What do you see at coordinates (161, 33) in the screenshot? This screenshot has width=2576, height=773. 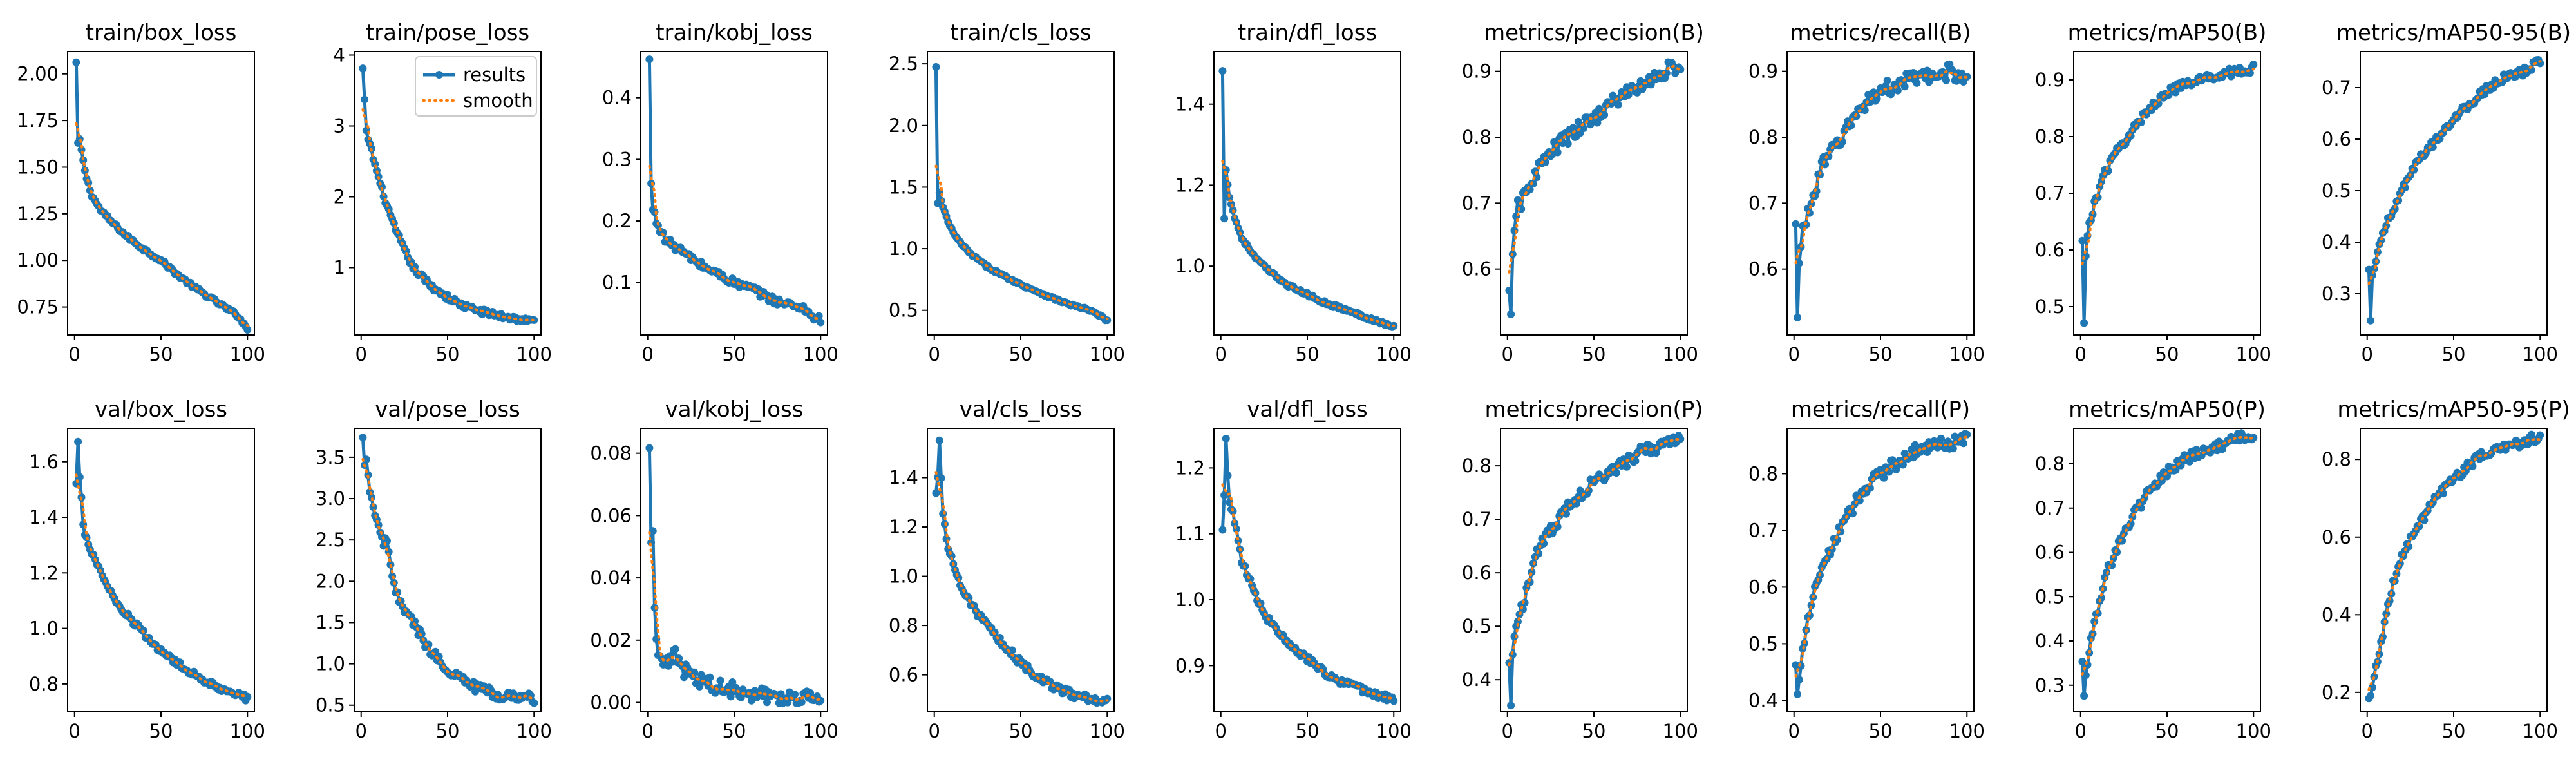 I see `panel-title: train/box_loss` at bounding box center [161, 33].